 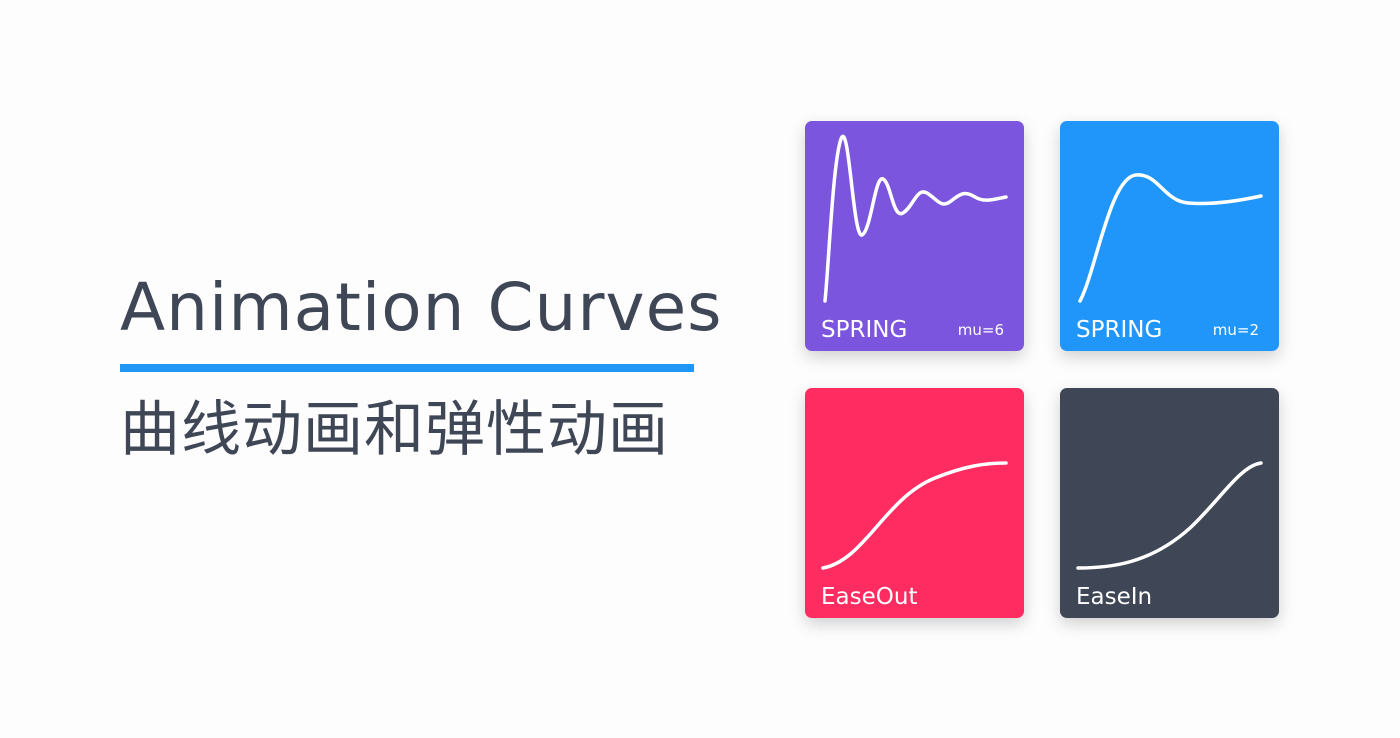 I want to click on card-param: mu=6, so click(x=980, y=330).